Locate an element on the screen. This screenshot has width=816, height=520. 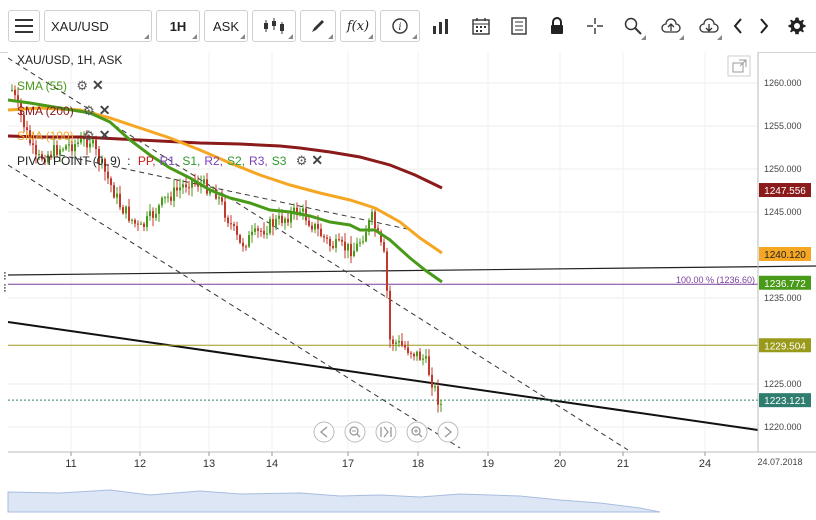
price-tick-label: 1235.000 is located at coordinates (783, 298).